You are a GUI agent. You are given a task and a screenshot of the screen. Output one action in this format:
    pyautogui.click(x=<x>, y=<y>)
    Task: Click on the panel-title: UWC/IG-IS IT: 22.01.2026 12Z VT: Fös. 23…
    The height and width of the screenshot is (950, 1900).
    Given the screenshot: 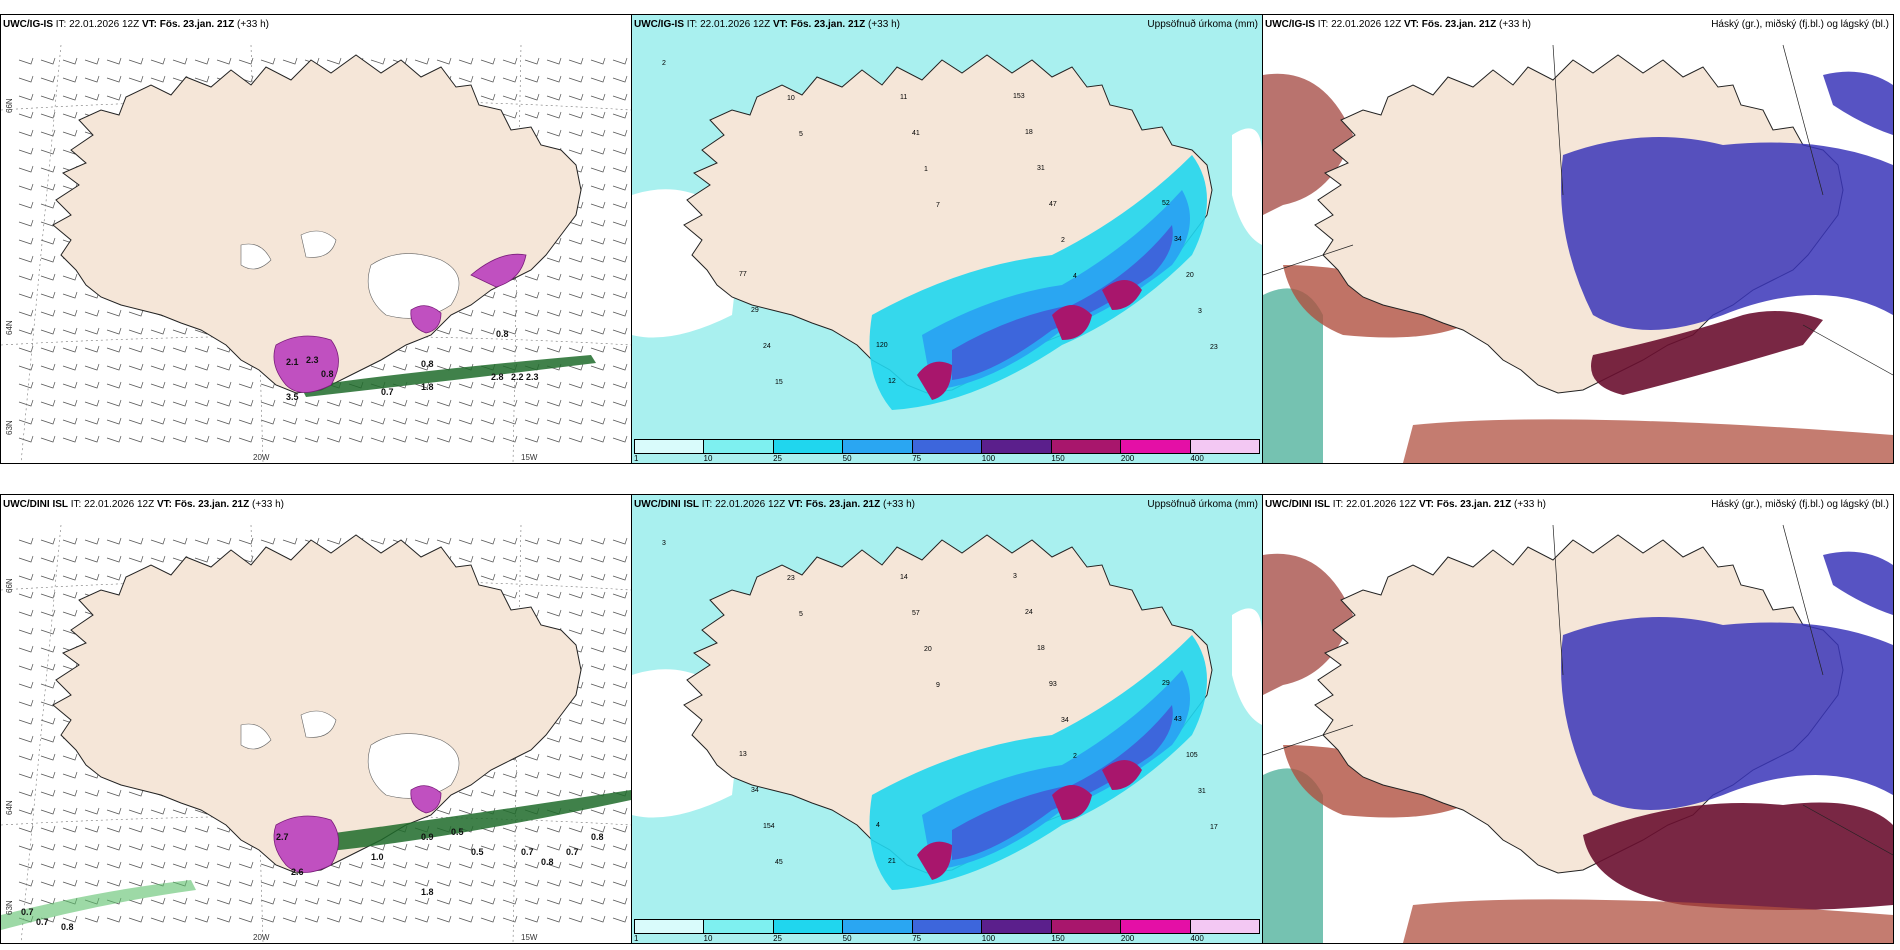 What is the action you would take?
    pyautogui.click(x=1398, y=24)
    